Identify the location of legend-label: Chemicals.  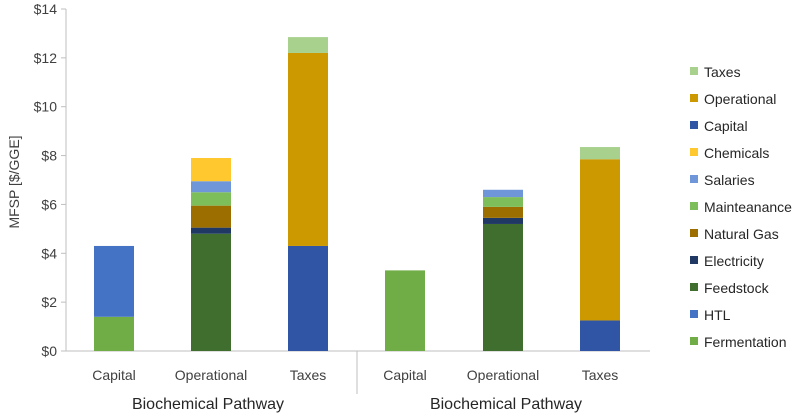
(736, 153).